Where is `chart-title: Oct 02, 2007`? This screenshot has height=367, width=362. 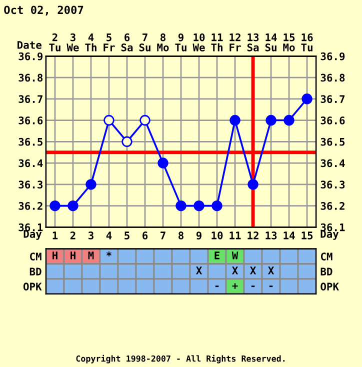 chart-title: Oct 02, 2007 is located at coordinates (44, 11).